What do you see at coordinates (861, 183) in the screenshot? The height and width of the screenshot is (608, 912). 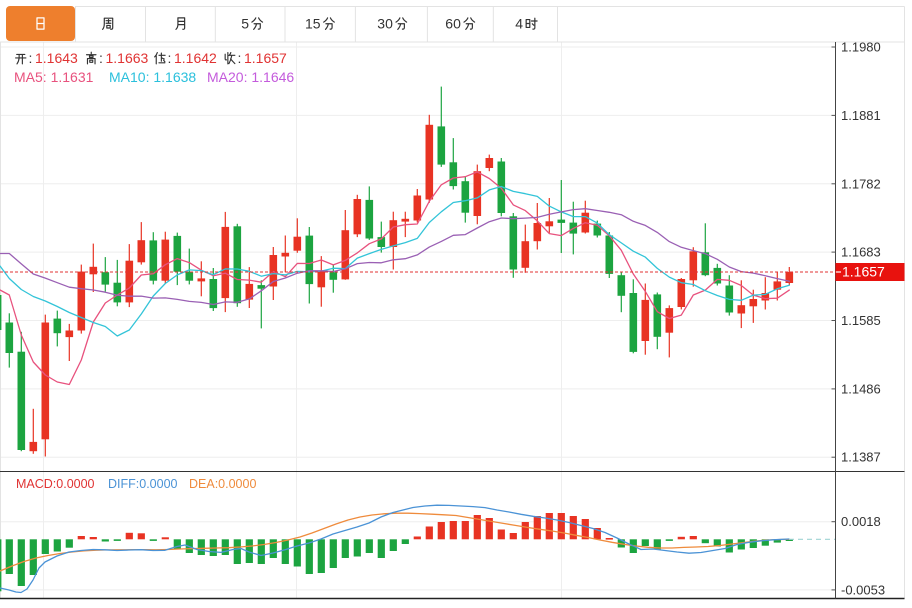 I see `svg-text: 1.1782` at bounding box center [861, 183].